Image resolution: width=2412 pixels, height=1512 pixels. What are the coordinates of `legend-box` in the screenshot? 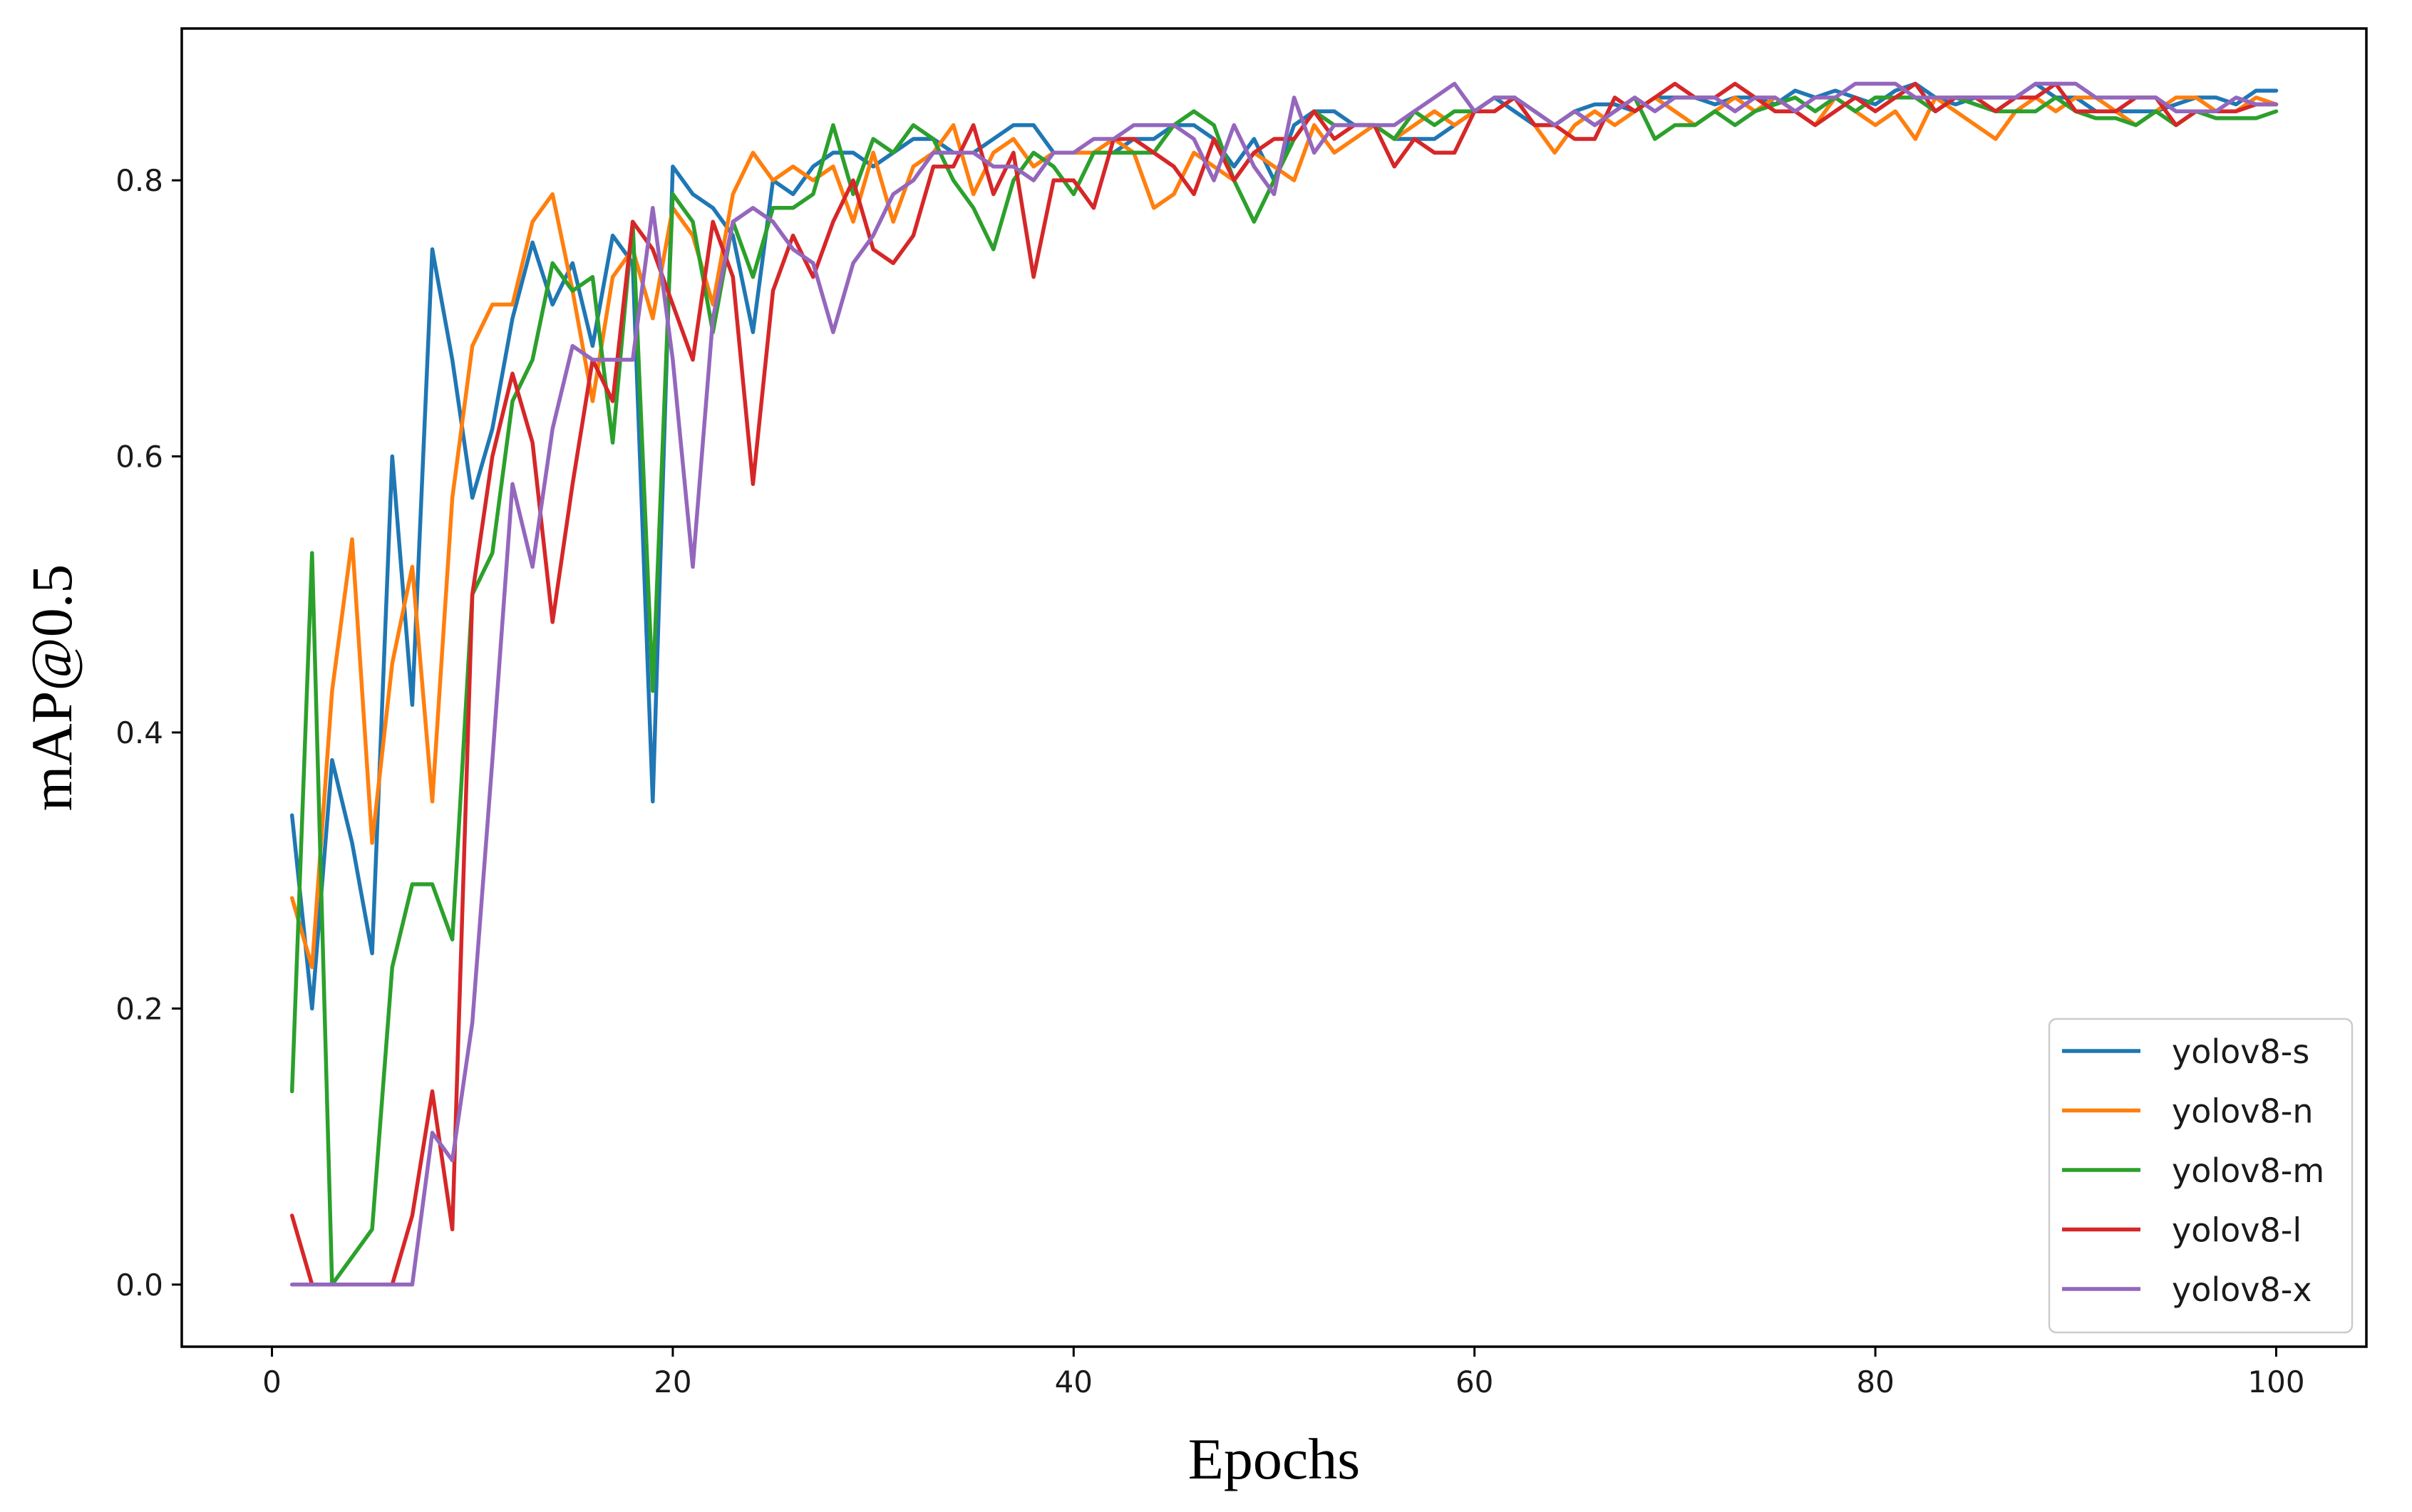 It's located at (2201, 1176).